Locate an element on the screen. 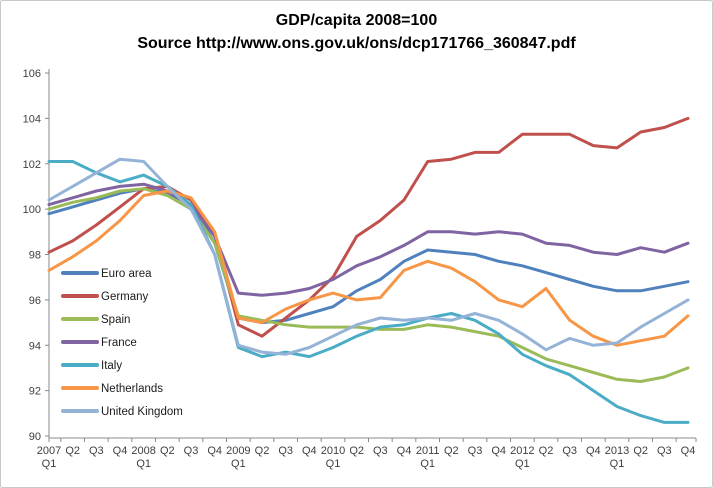 Image resolution: width=713 pixels, height=488 pixels. x-tick-label: 2008 Q1 is located at coordinates (143, 457).